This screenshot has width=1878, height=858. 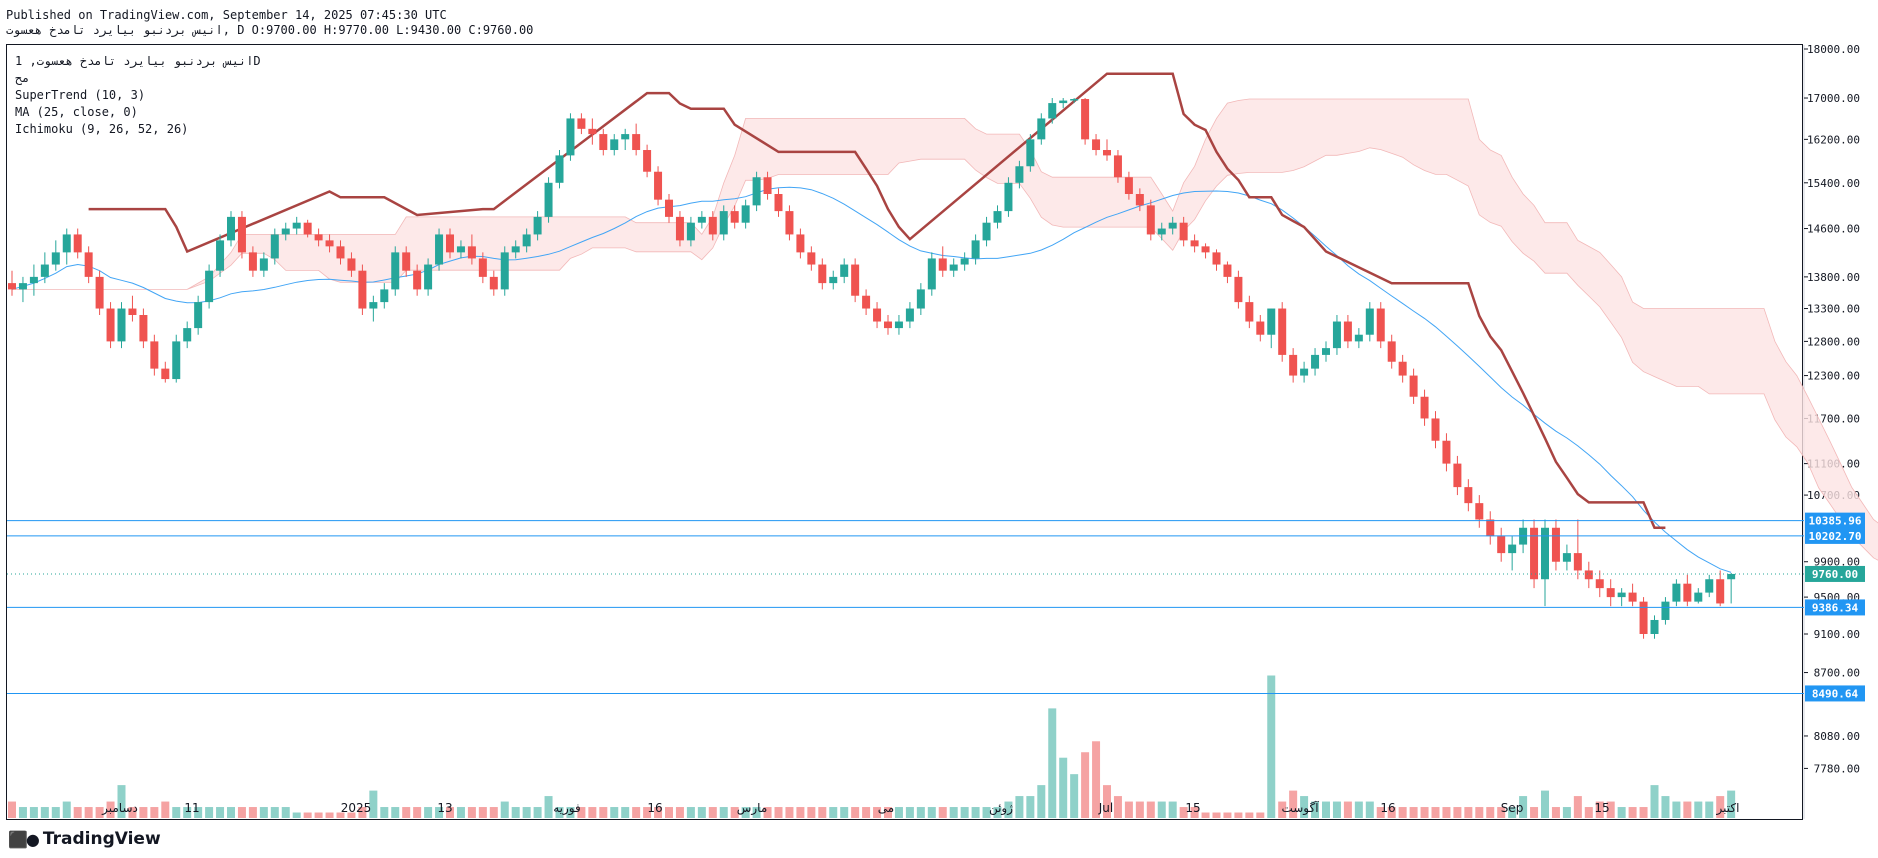 What do you see at coordinates (101, 839) in the screenshot?
I see `brand-name: TradingView` at bounding box center [101, 839].